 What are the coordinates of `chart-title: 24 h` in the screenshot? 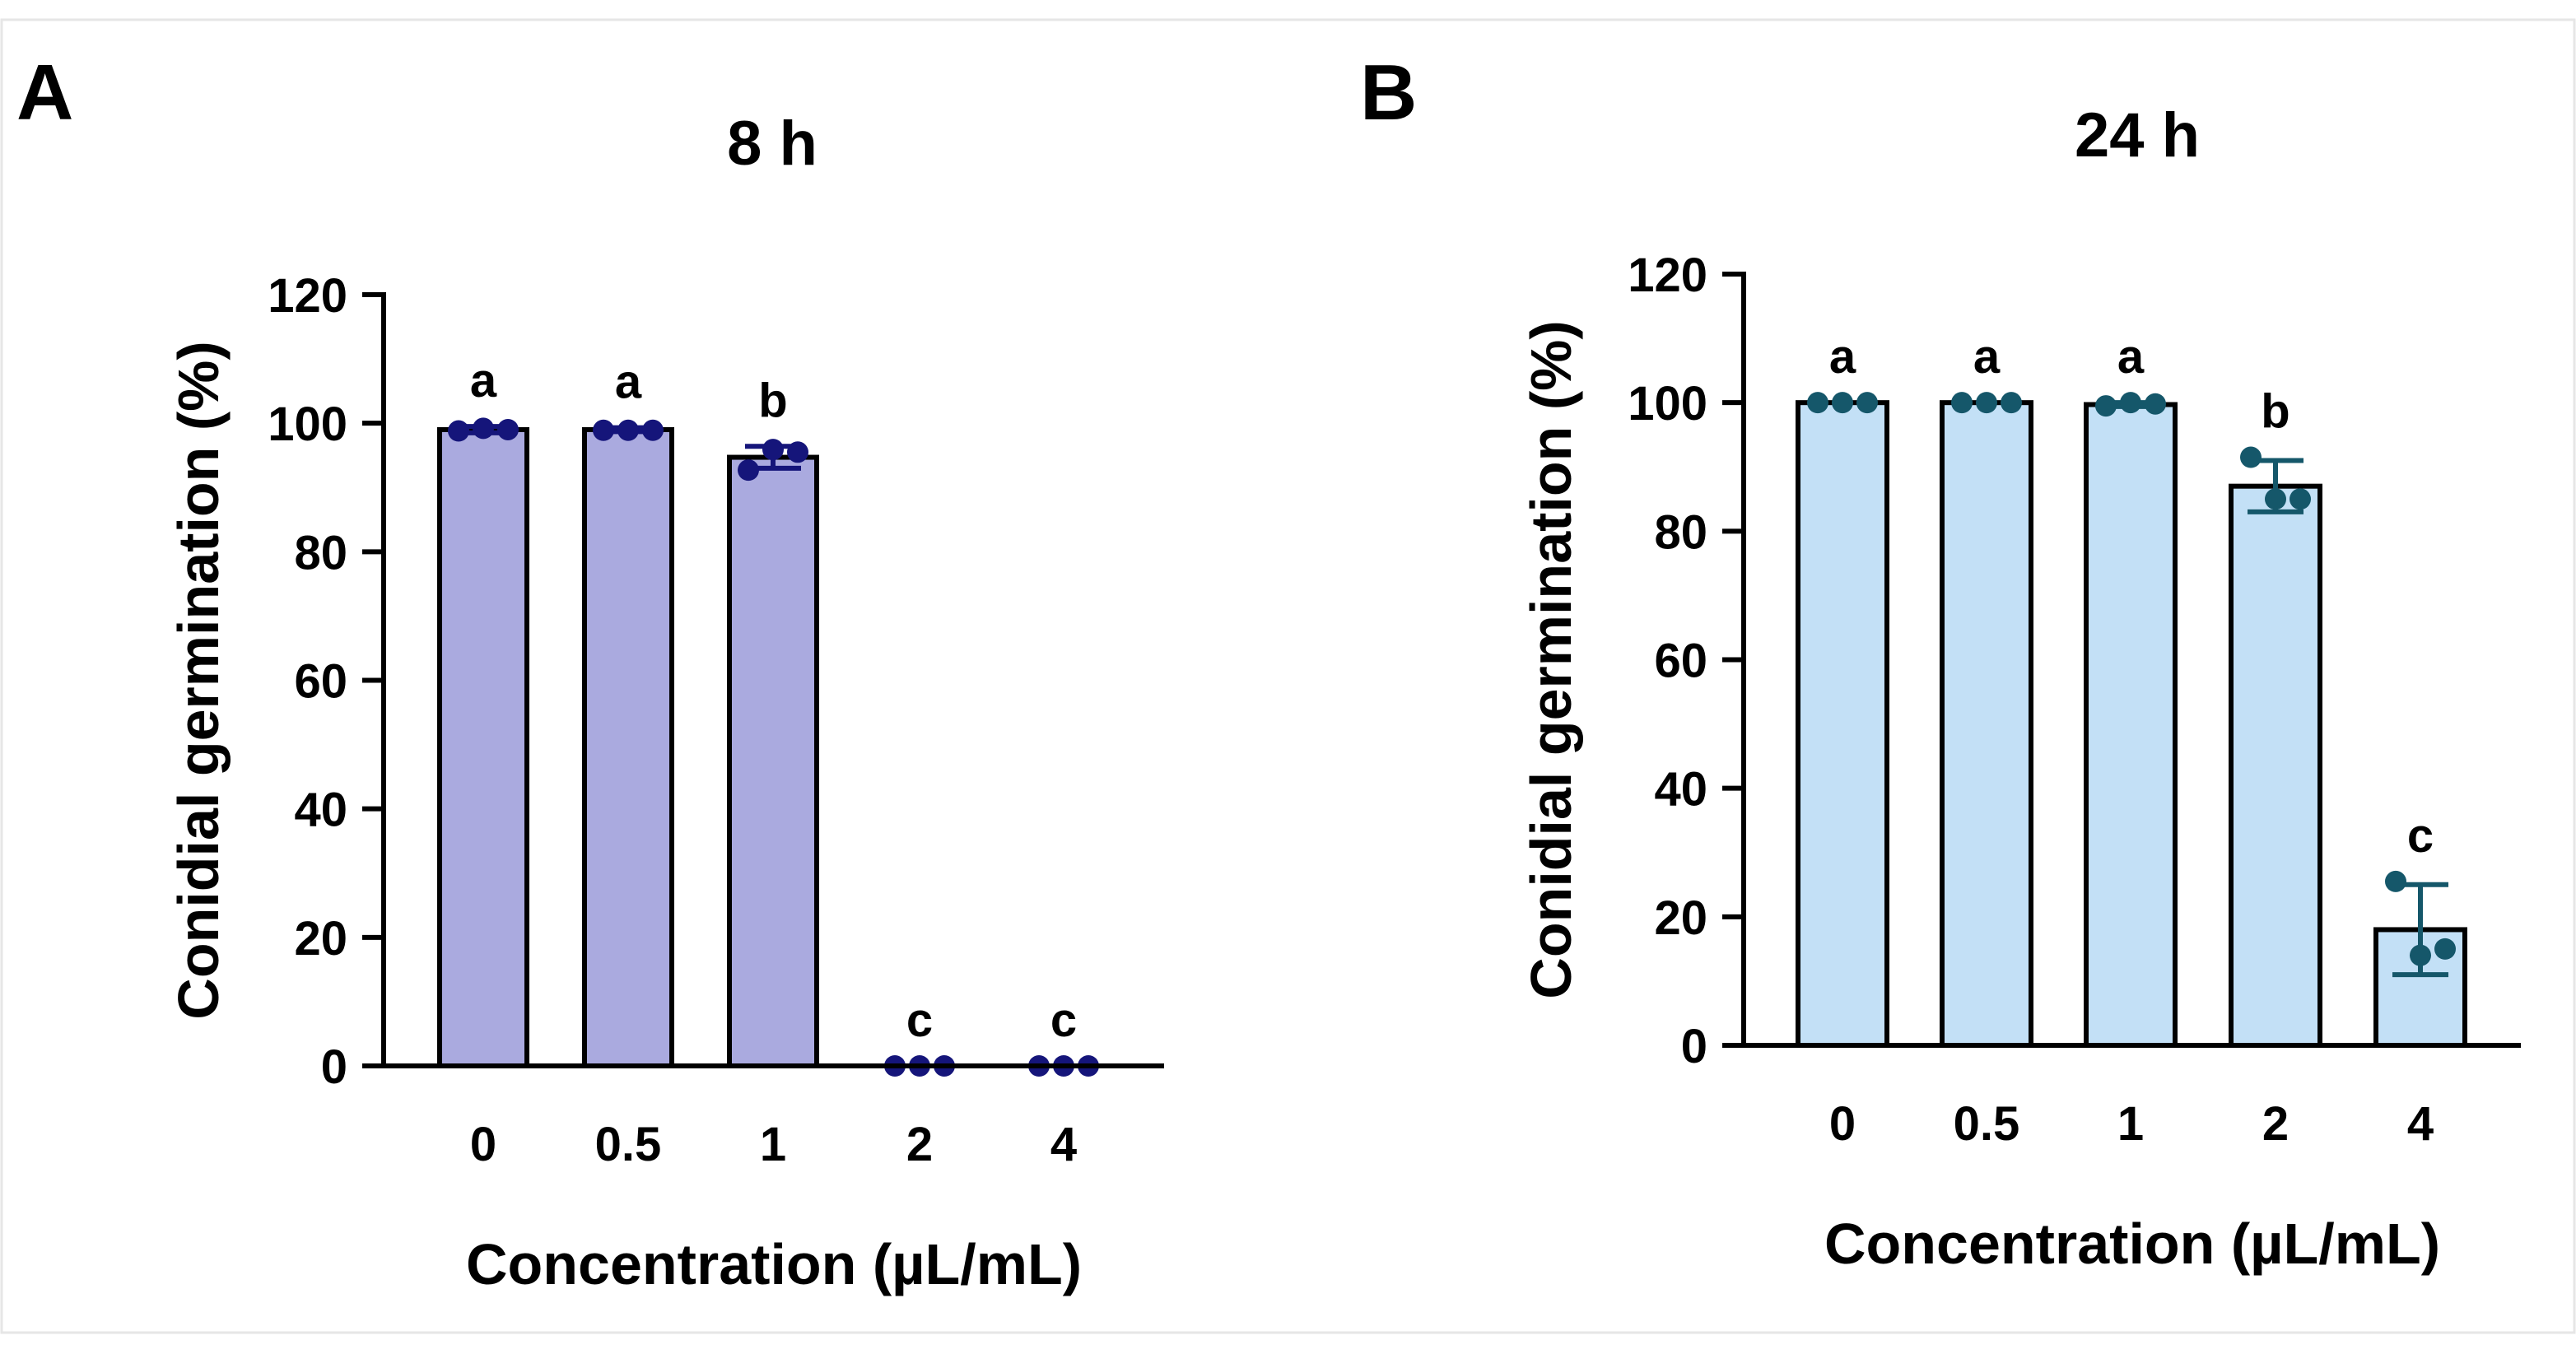 It's located at (2137, 135).